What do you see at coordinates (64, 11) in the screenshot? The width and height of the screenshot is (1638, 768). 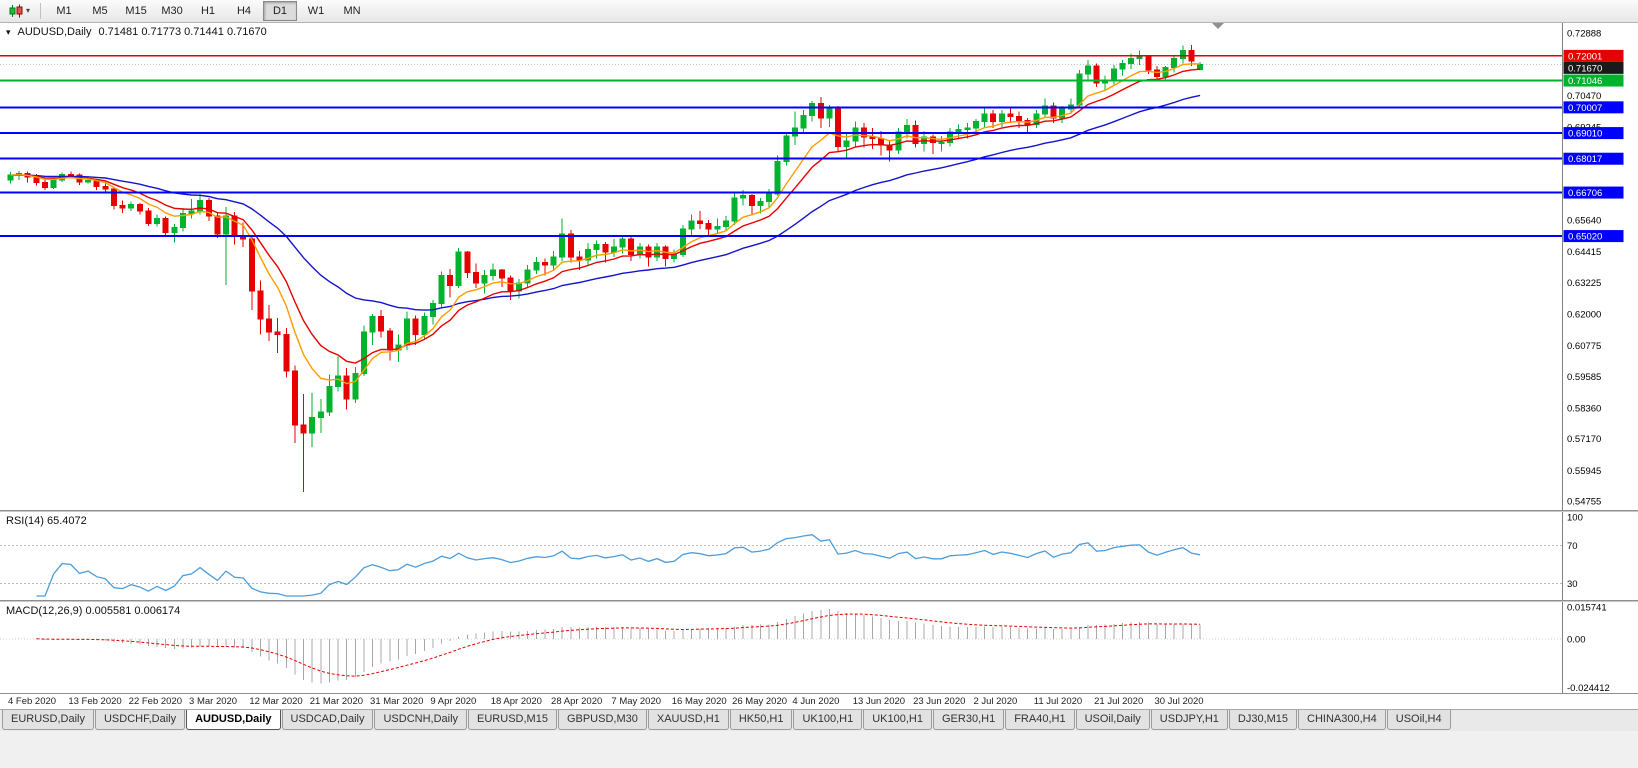 I see `timeframe-button-m1: M1` at bounding box center [64, 11].